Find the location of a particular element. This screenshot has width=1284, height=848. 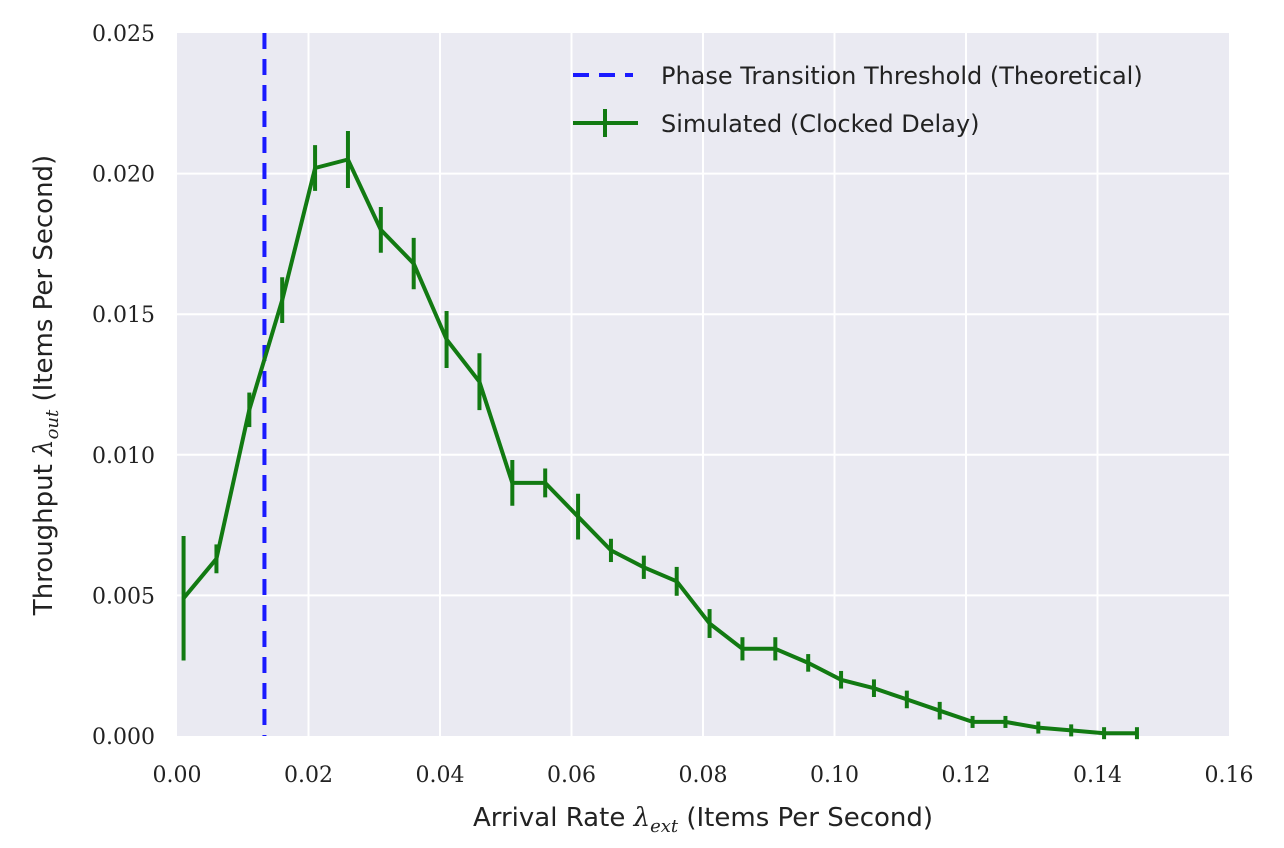

y-tick-label: 0.025 is located at coordinates (123, 34).